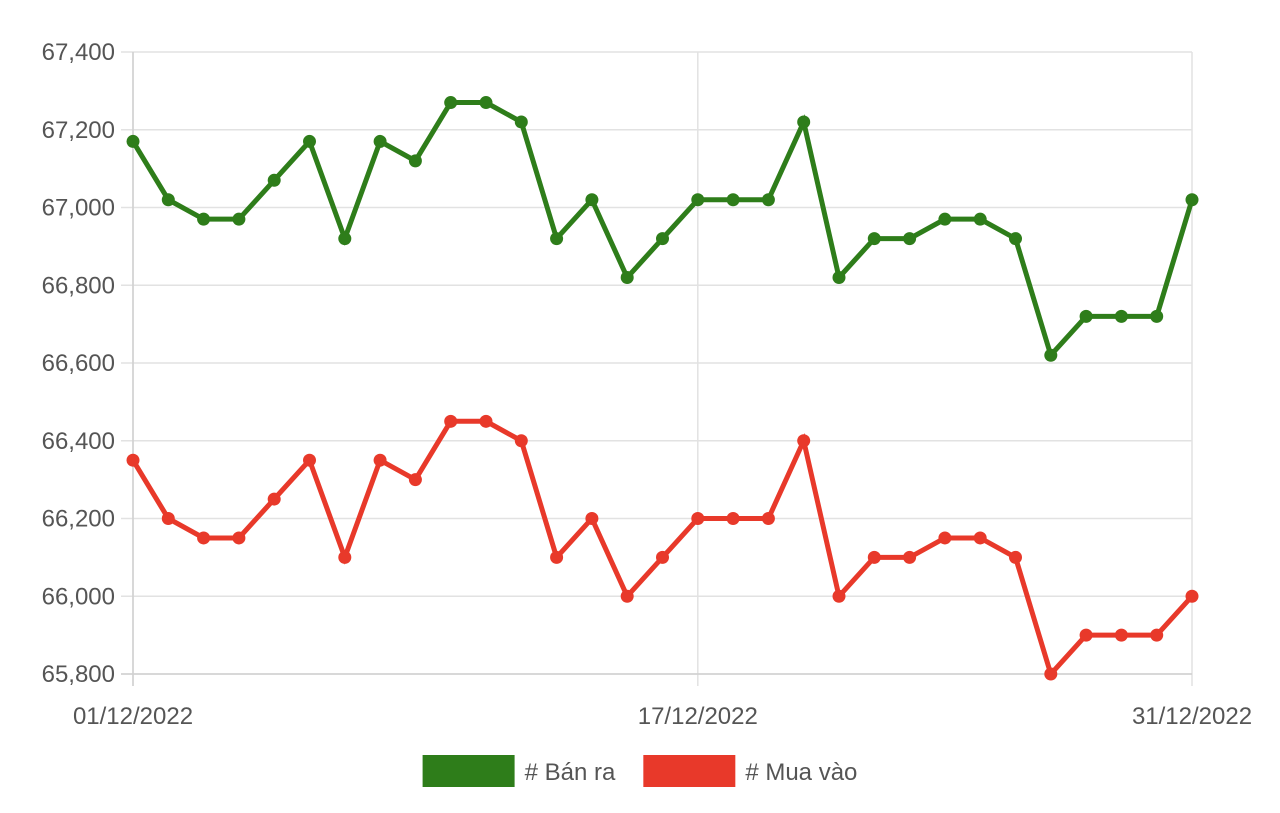  I want to click on y-tick-label: 67,000, so click(78, 208).